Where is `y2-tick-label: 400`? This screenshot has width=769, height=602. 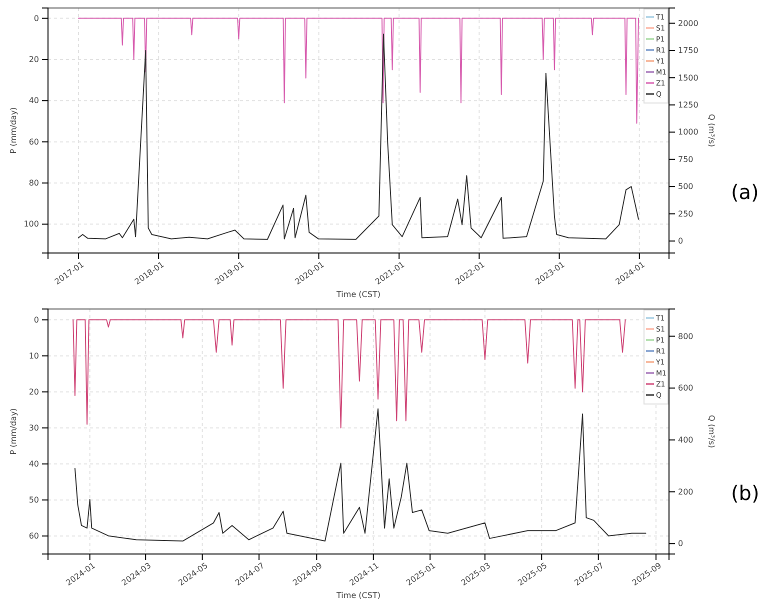
y2-tick-label: 400 is located at coordinates (686, 439).